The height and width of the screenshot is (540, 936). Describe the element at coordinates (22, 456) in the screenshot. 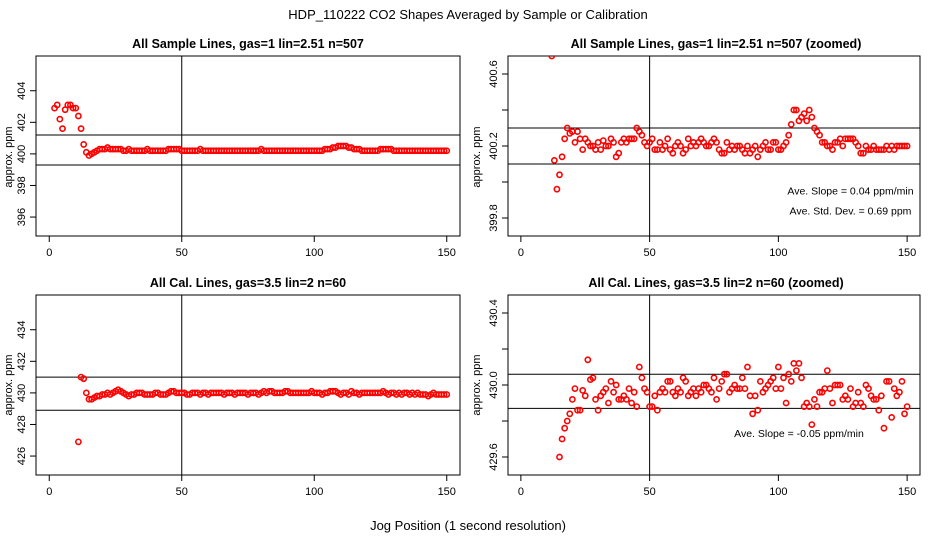

I see `y-tick-label: 426` at that location.